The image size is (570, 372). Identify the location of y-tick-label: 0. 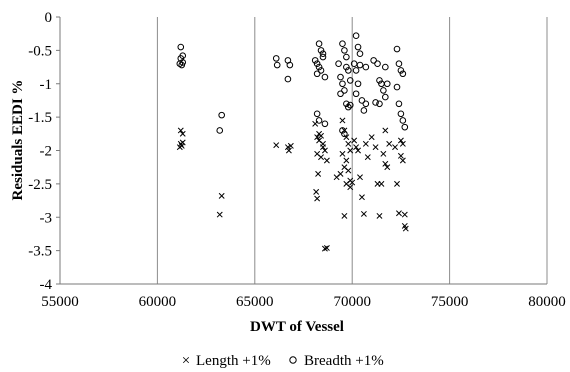
(49, 18).